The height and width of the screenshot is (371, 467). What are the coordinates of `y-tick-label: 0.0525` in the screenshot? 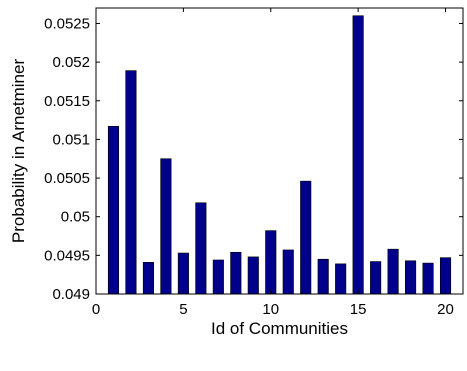 It's located at (67, 23).